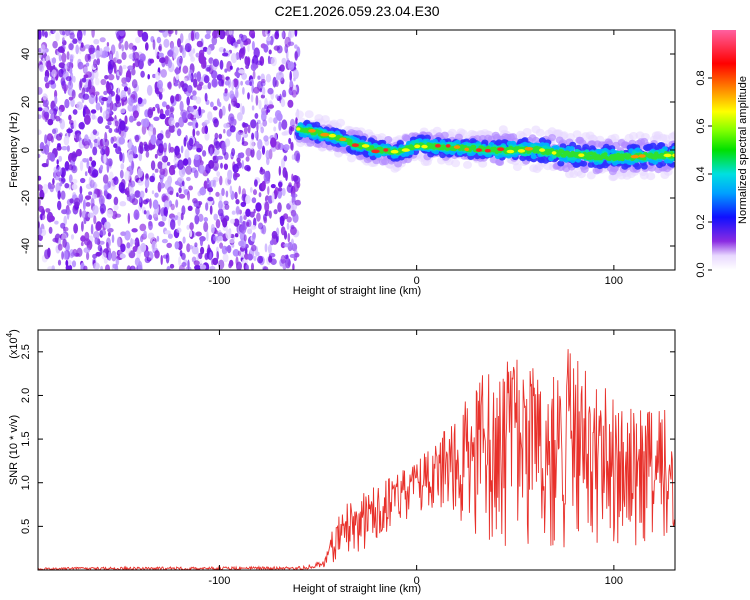  Describe the element at coordinates (701, 77) in the screenshot. I see `colorbar-tick-label: 0.8` at that location.